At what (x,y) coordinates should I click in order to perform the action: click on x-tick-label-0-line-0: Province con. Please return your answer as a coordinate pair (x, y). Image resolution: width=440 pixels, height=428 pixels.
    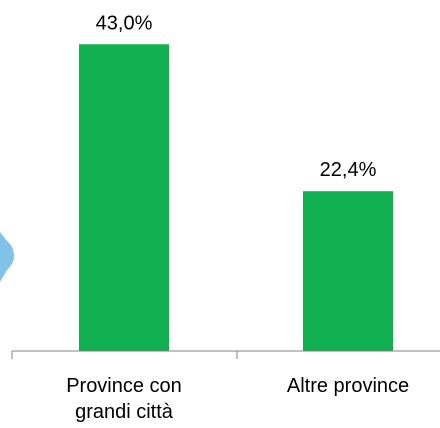
    Looking at the image, I should click on (124, 386).